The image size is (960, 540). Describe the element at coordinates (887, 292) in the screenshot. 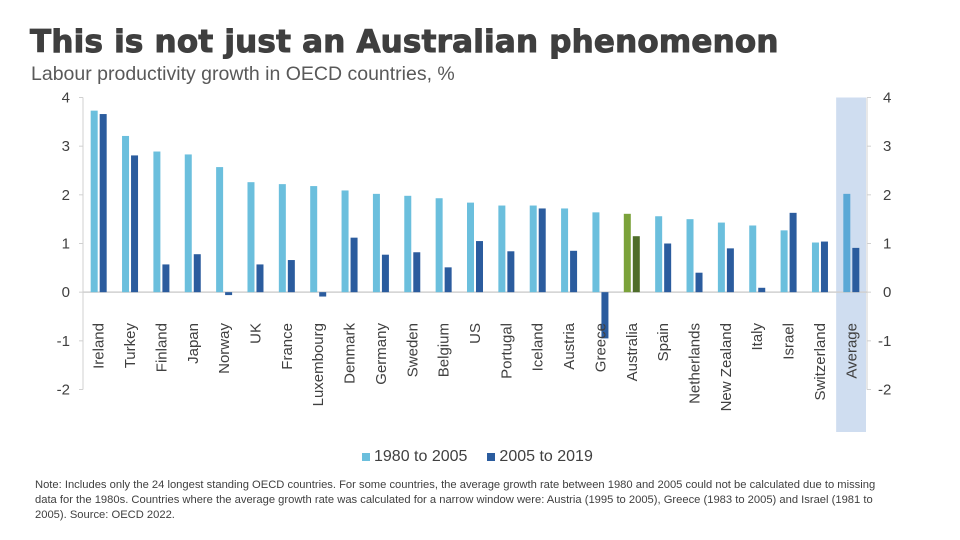

I see `right-tick-label: 0` at that location.